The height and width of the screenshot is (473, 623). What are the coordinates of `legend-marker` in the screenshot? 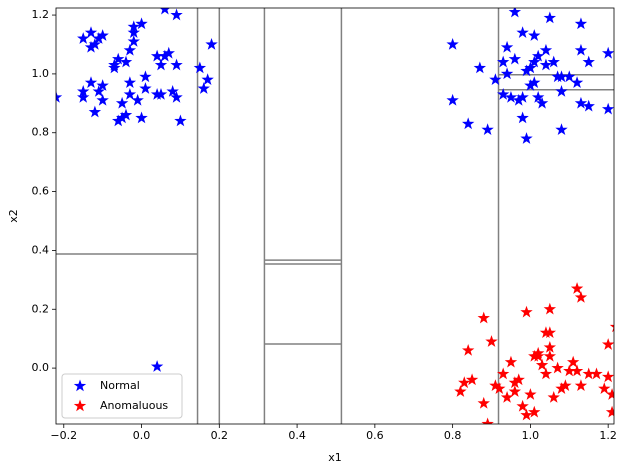 It's located at (80, 385).